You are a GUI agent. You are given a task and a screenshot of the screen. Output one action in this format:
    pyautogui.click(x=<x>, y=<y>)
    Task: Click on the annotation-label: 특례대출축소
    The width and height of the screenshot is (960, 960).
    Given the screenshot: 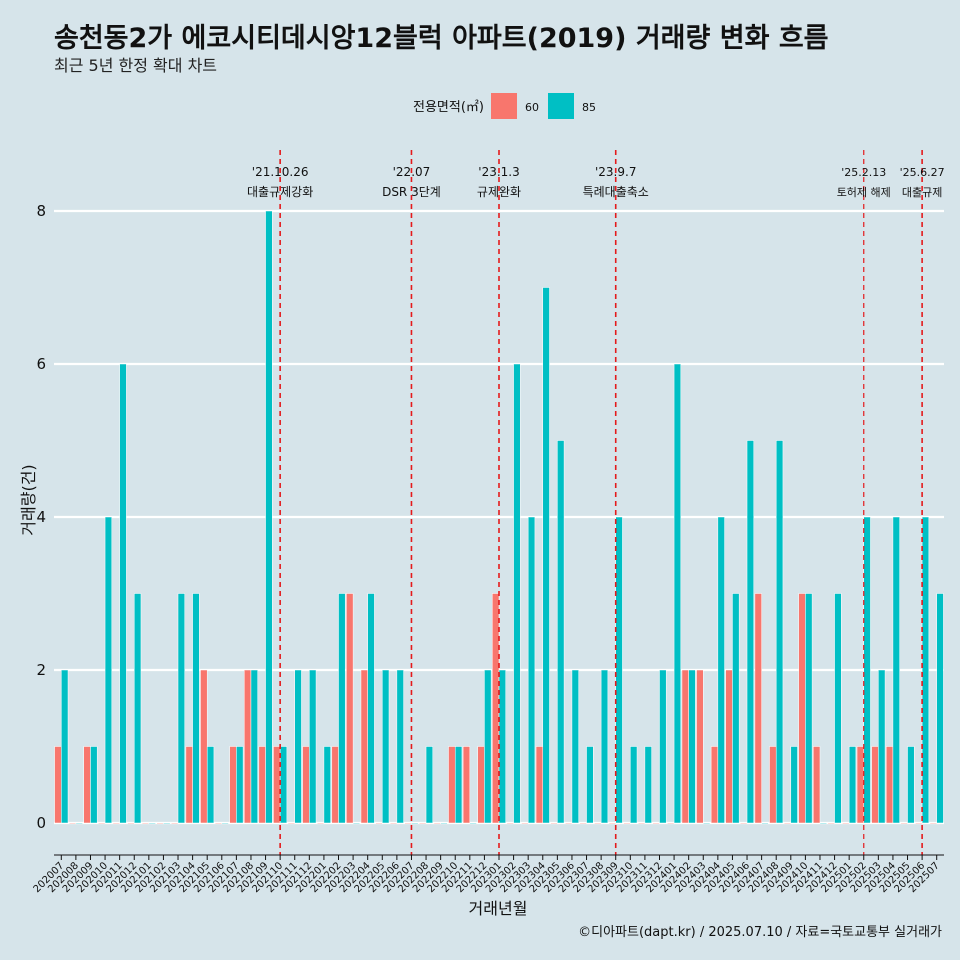 What is the action you would take?
    pyautogui.click(x=616, y=192)
    